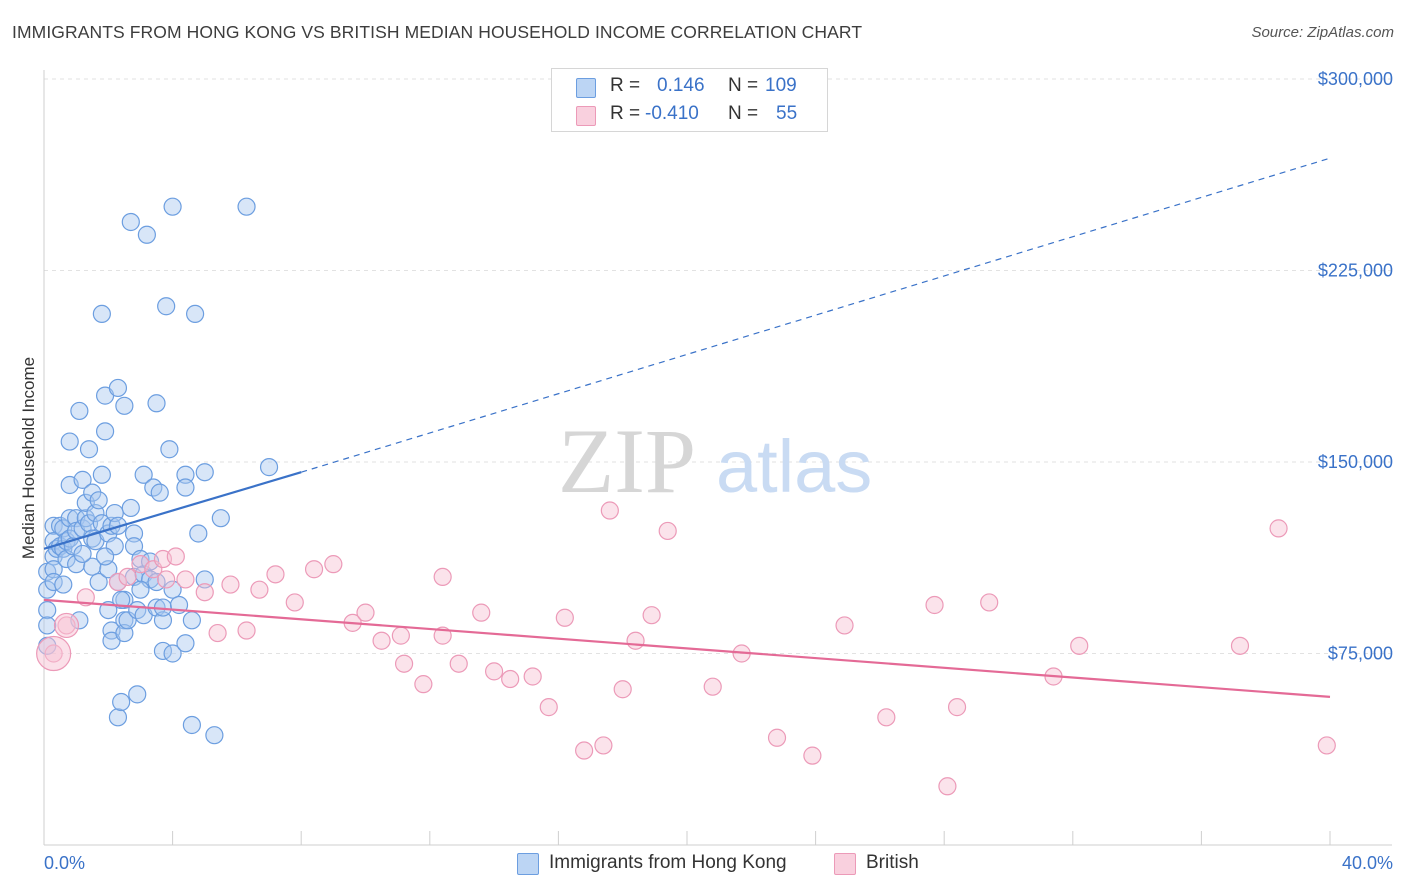  I want to click on y-tick-label: $225,000, so click(1355, 271).